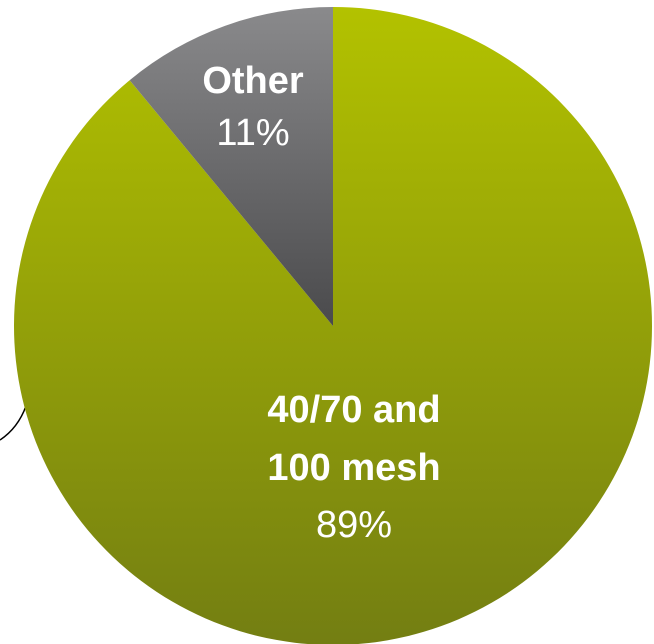 This screenshot has width=654, height=644. Describe the element at coordinates (253, 81) in the screenshot. I see `slice-label-other: Other` at that location.